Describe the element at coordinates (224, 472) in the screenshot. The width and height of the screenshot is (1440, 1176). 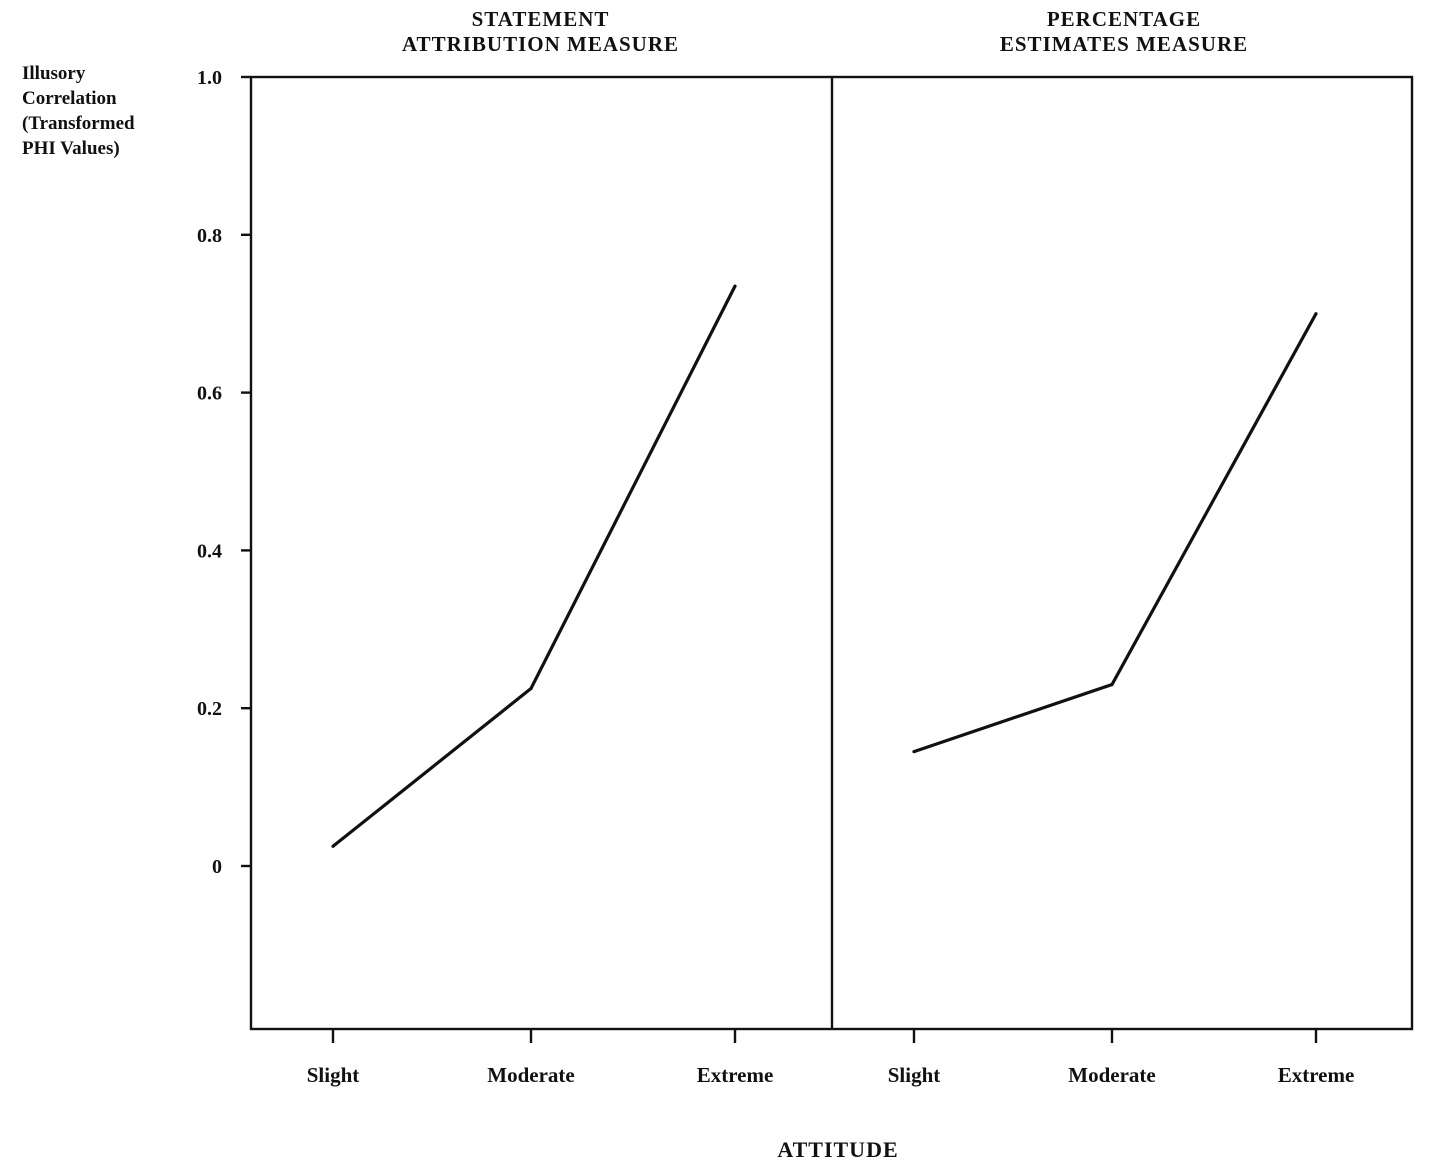
I see `y-axis: 1.0 0.8 0.6 0.4 0.2 0` at that location.